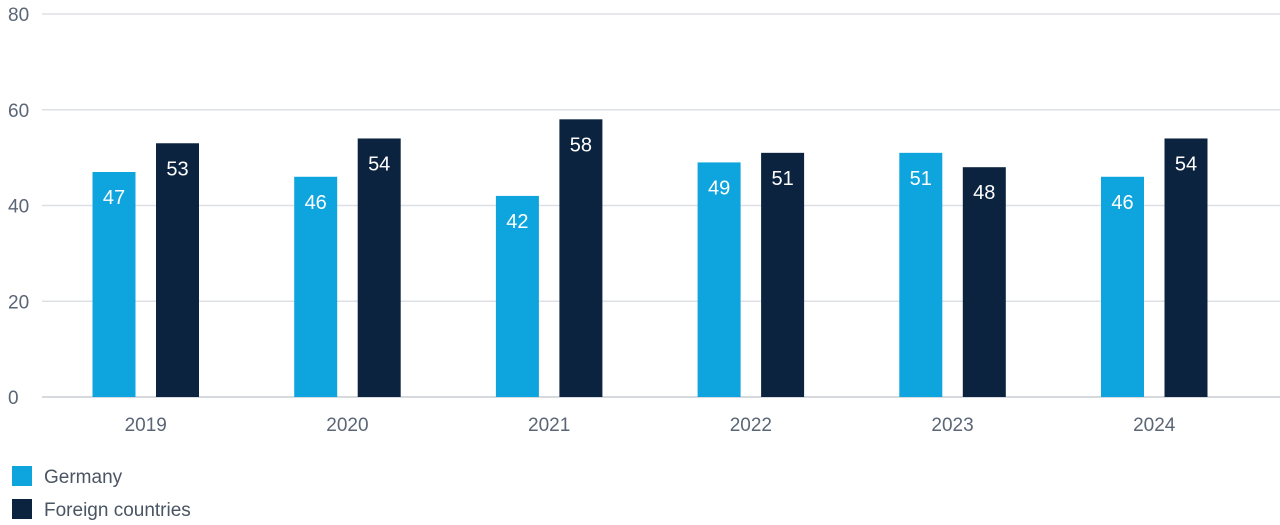 Image resolution: width=1280 pixels, height=525 pixels. Describe the element at coordinates (83, 477) in the screenshot. I see `legend-label: Germany` at that location.